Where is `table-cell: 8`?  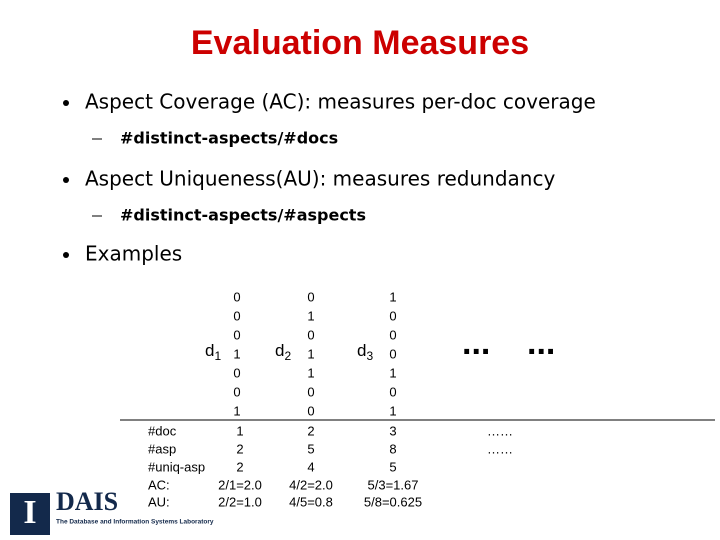
table-cell: 8 is located at coordinates (392, 448).